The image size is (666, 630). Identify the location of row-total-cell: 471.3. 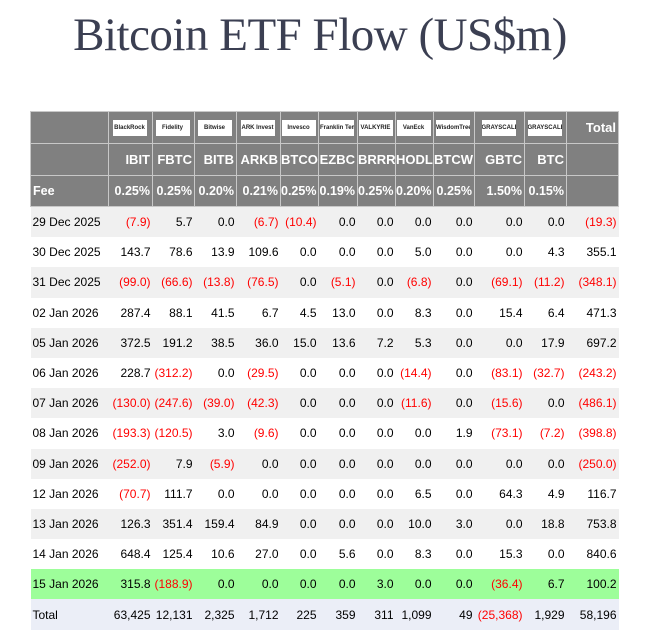
(592, 312).